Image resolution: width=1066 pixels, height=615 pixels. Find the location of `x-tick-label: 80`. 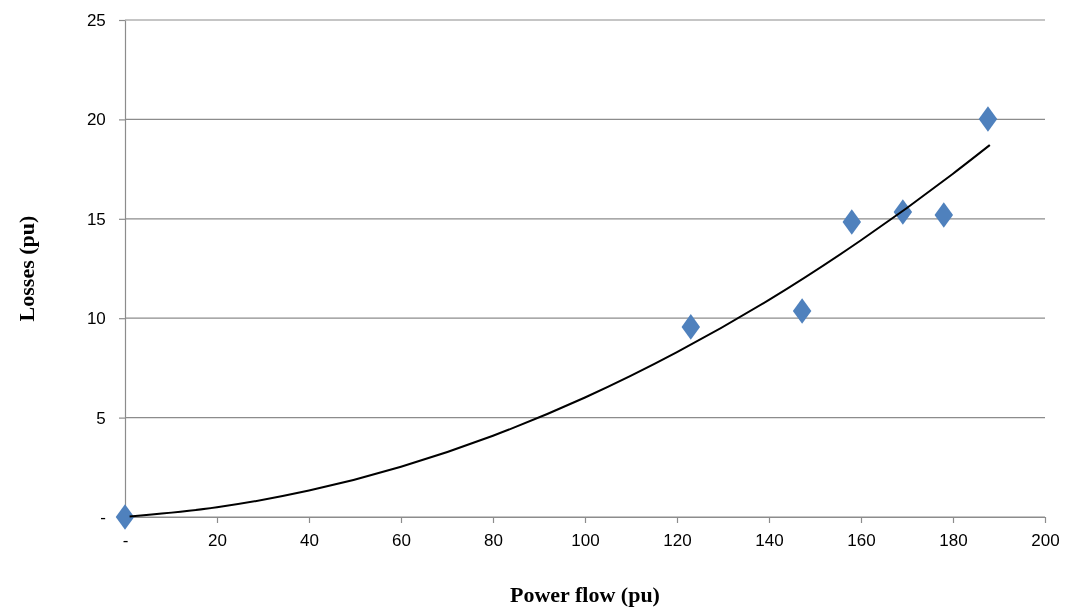

x-tick-label: 80 is located at coordinates (493, 541).